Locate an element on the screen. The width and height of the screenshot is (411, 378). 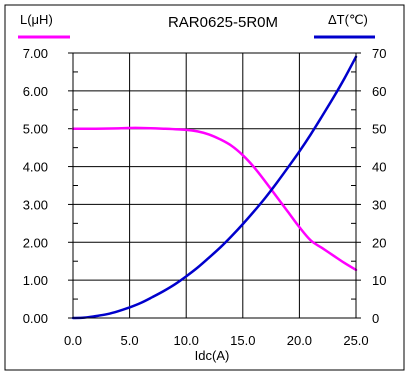
y-right-tick-label: 20 is located at coordinates (379, 242).